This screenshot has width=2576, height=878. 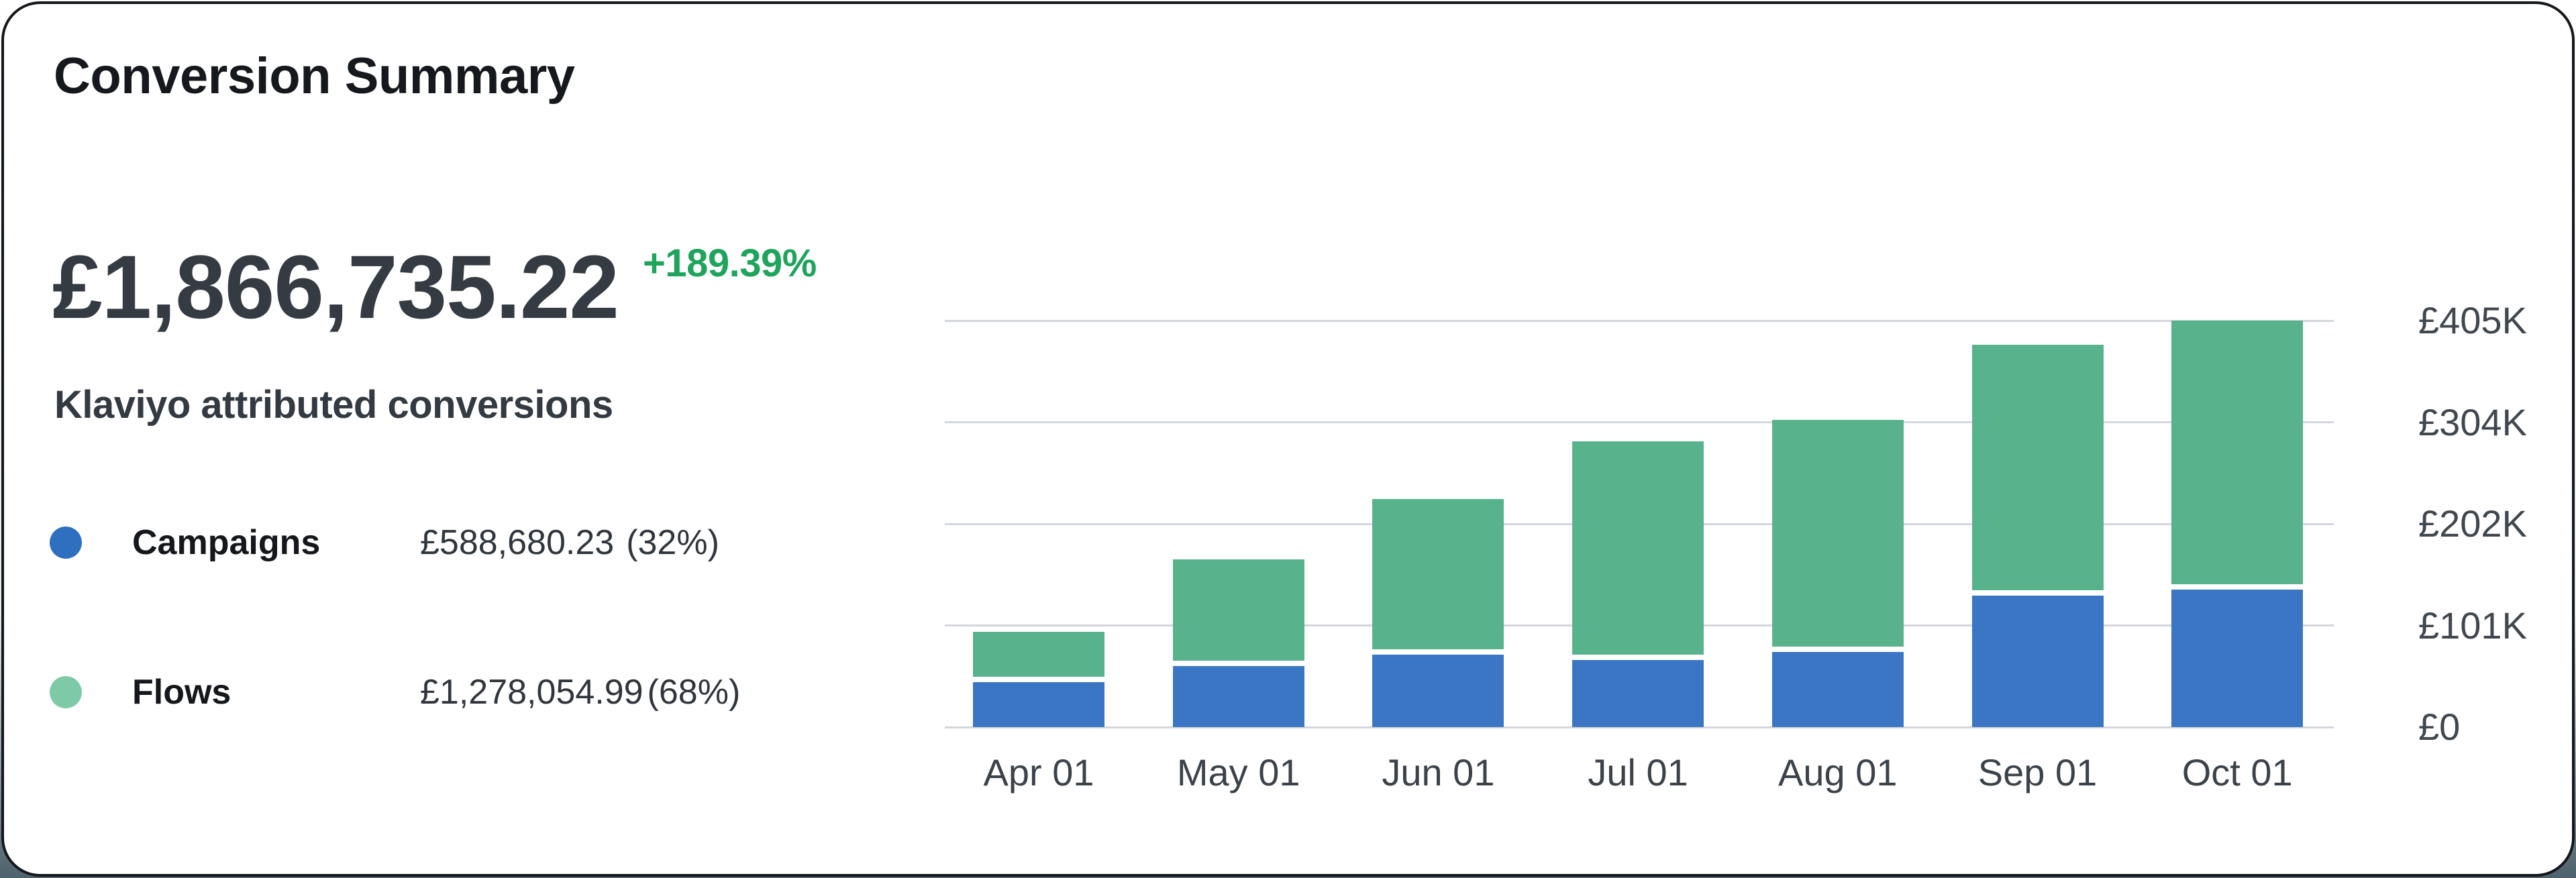 What do you see at coordinates (66, 692) in the screenshot?
I see `flows-color-dot-icon` at bounding box center [66, 692].